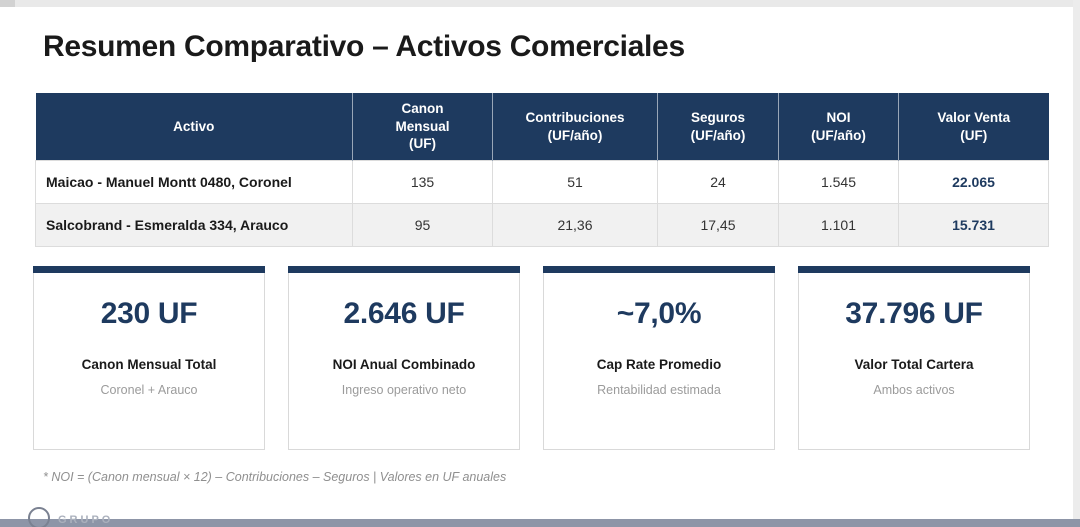 This screenshot has height=527, width=1080. Describe the element at coordinates (973, 225) in the screenshot. I see `cell-valor-venta: 15.731` at that location.